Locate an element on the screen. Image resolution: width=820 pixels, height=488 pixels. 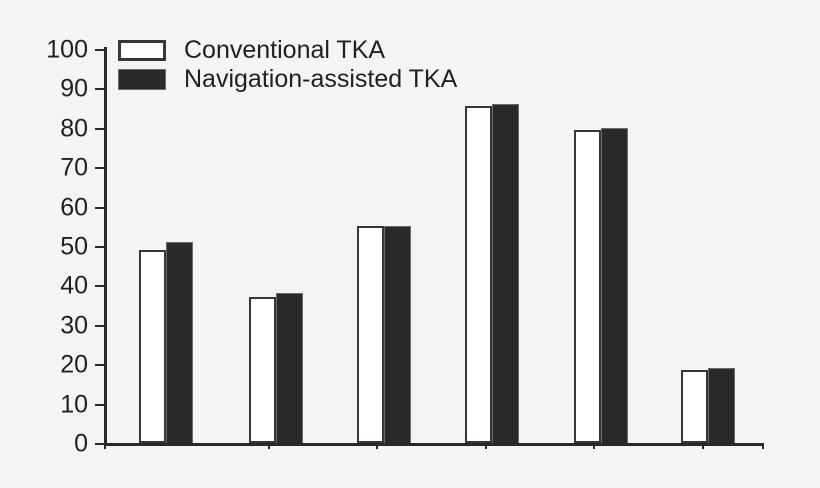
y-axis-tick: 80 is located at coordinates (82, 128).